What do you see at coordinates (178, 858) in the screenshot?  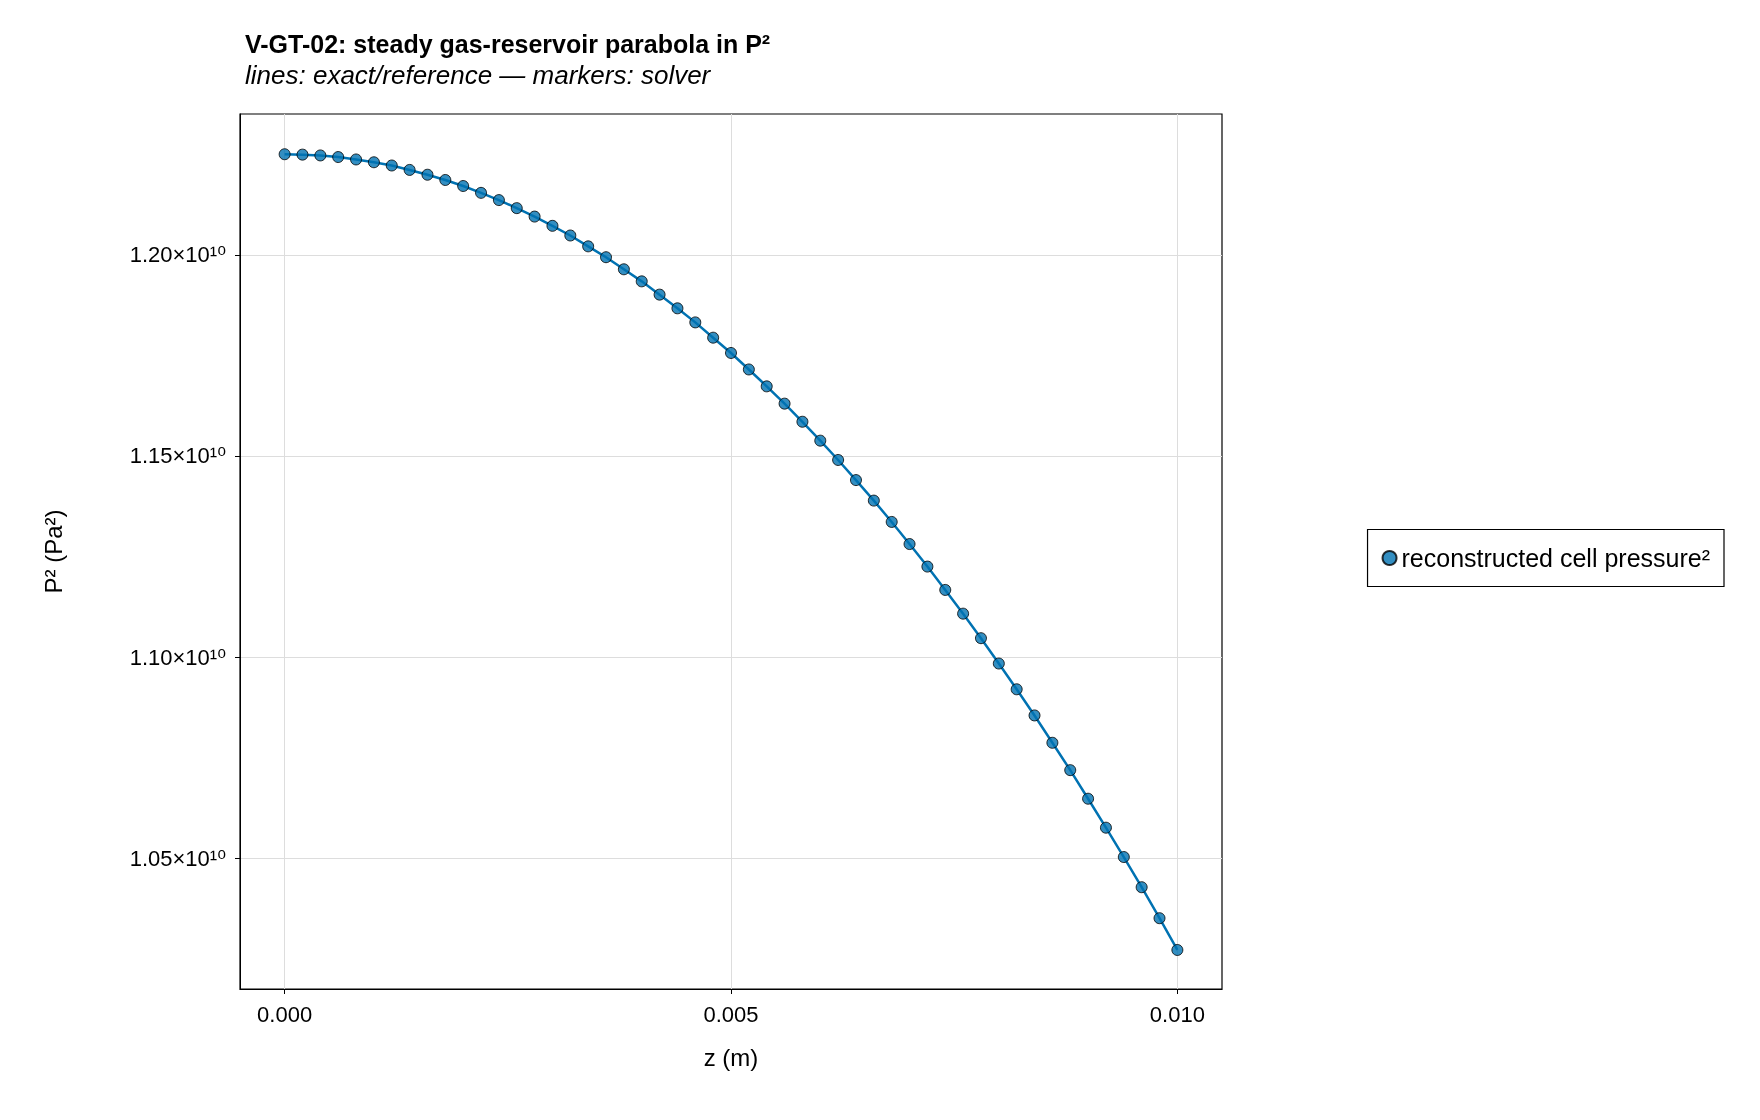 I see `y-tick-label: 1.05×10¹⁰` at bounding box center [178, 858].